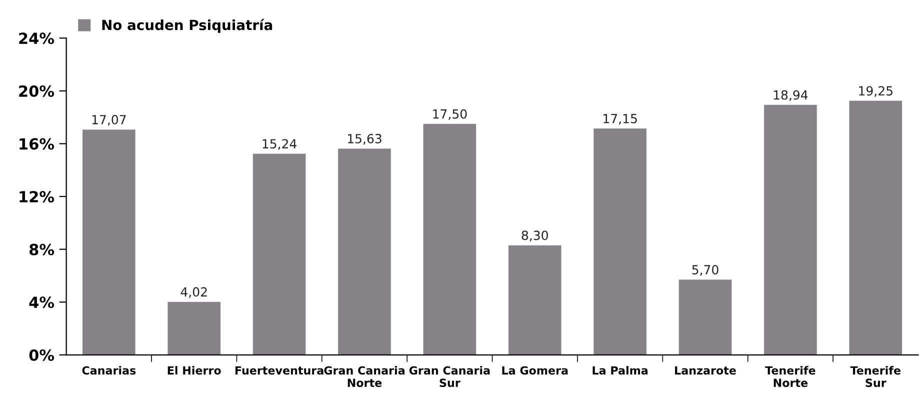 The image size is (921, 401). What do you see at coordinates (193, 292) in the screenshot?
I see `data-label: 4,02` at bounding box center [193, 292].